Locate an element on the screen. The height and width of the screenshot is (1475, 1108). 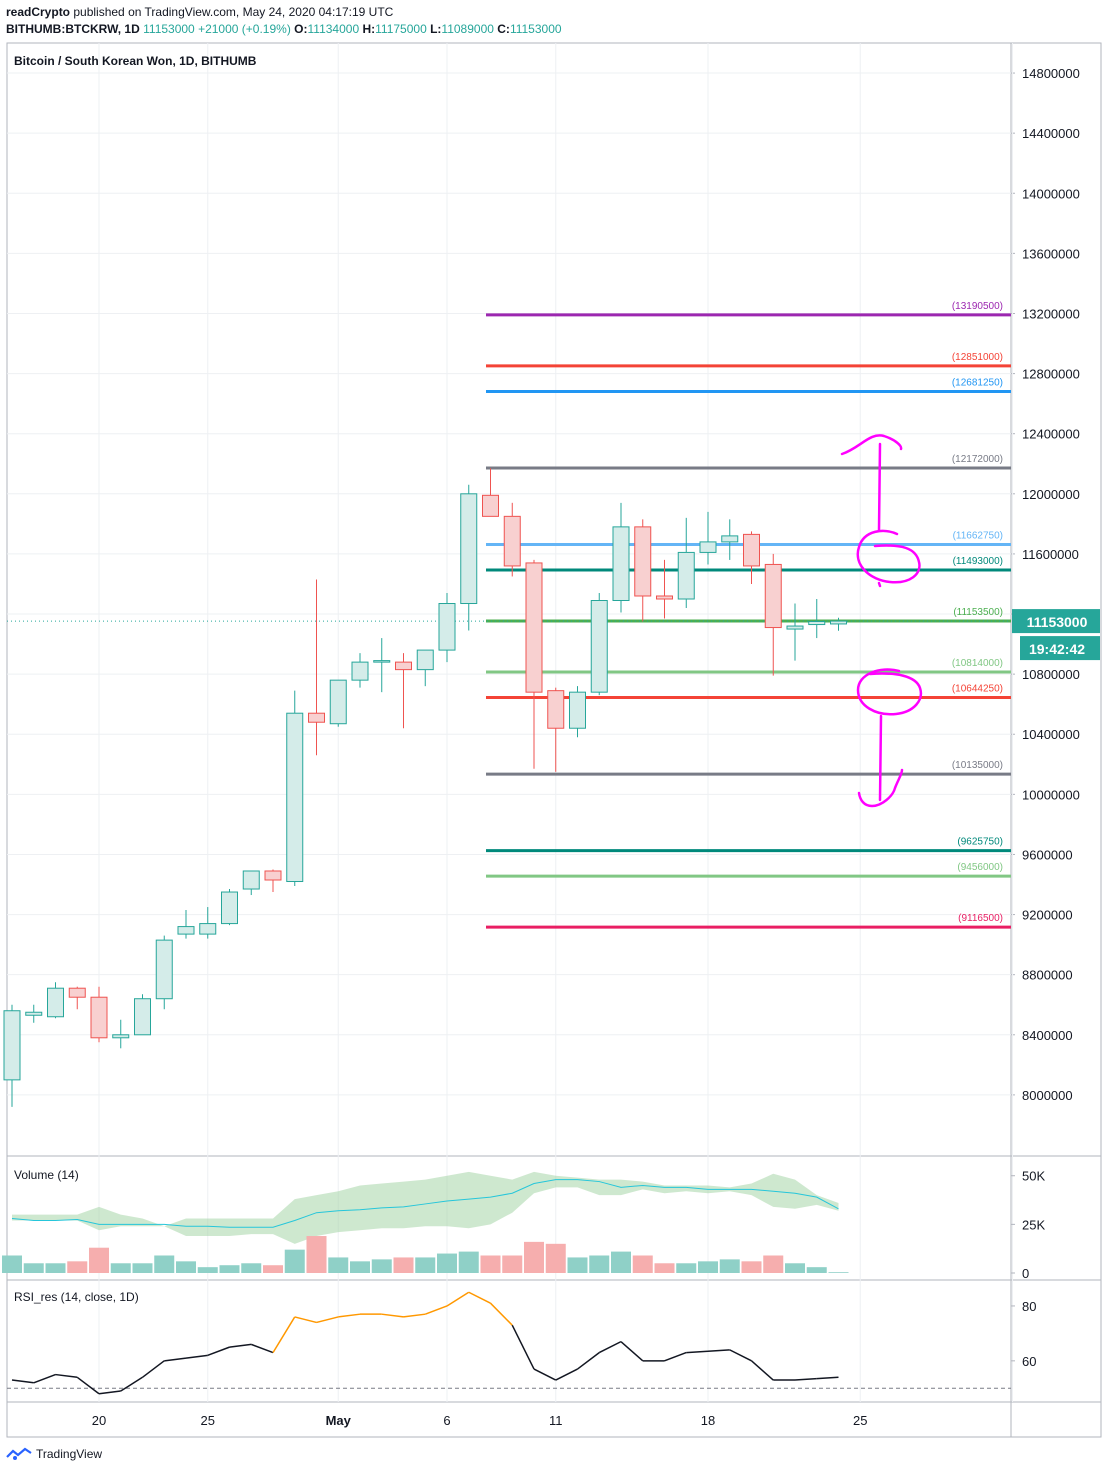
rsi-tick-label: 60 is located at coordinates (1029, 1361).